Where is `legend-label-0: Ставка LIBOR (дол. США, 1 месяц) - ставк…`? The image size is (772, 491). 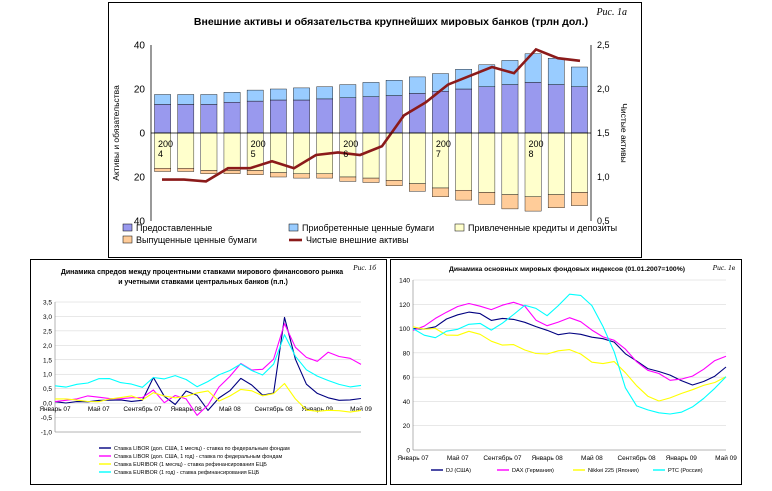
legend-label-0: Ставка LIBOR (дол. США, 1 месяц) - ставк… is located at coordinates (202, 449).